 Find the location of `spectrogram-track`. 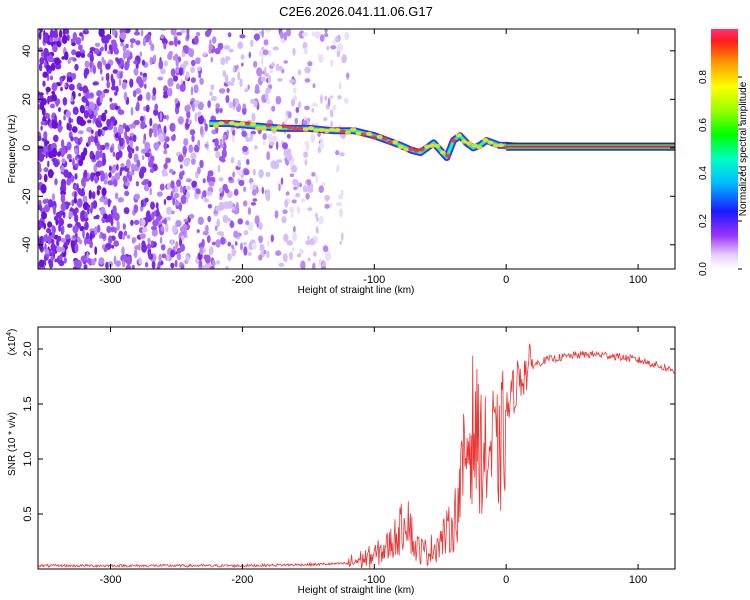

spectrogram-track is located at coordinates (442, 140).